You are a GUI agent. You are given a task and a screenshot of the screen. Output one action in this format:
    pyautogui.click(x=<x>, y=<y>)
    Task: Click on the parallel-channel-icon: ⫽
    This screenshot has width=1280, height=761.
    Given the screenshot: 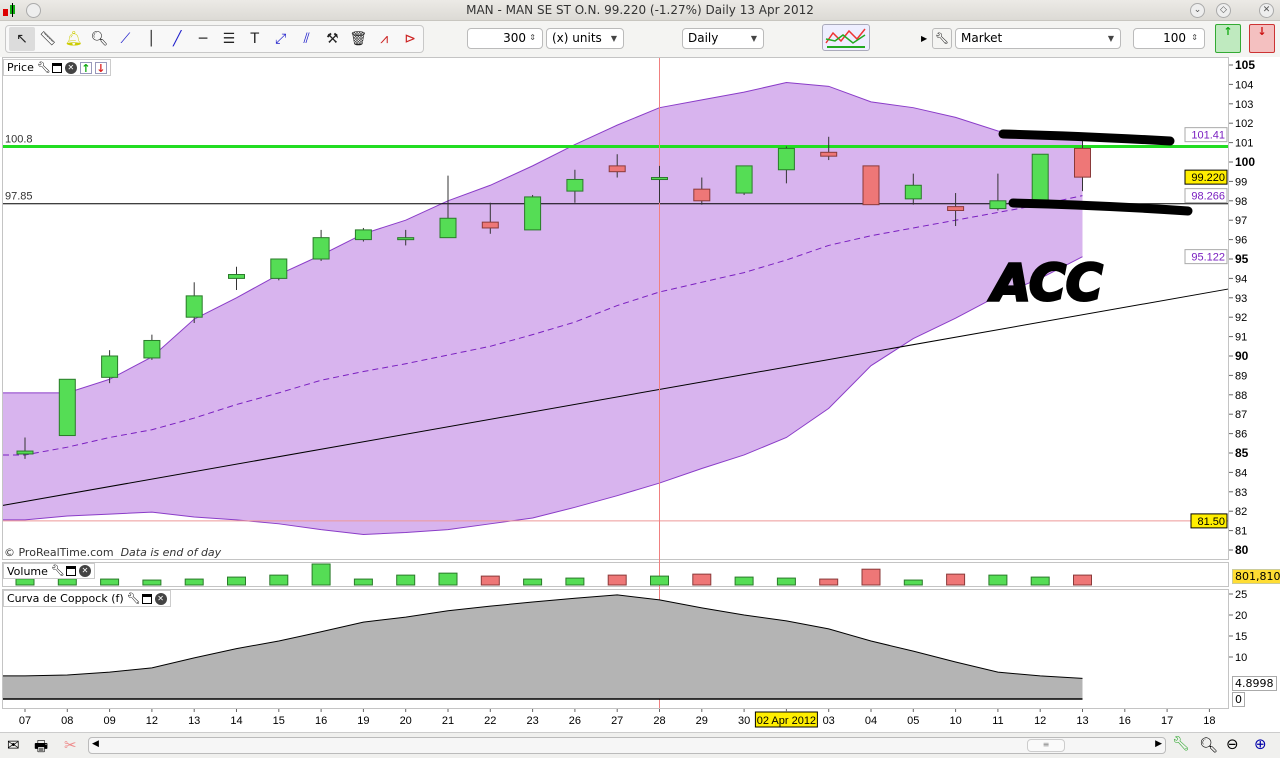 What is the action you would take?
    pyautogui.click(x=306, y=39)
    